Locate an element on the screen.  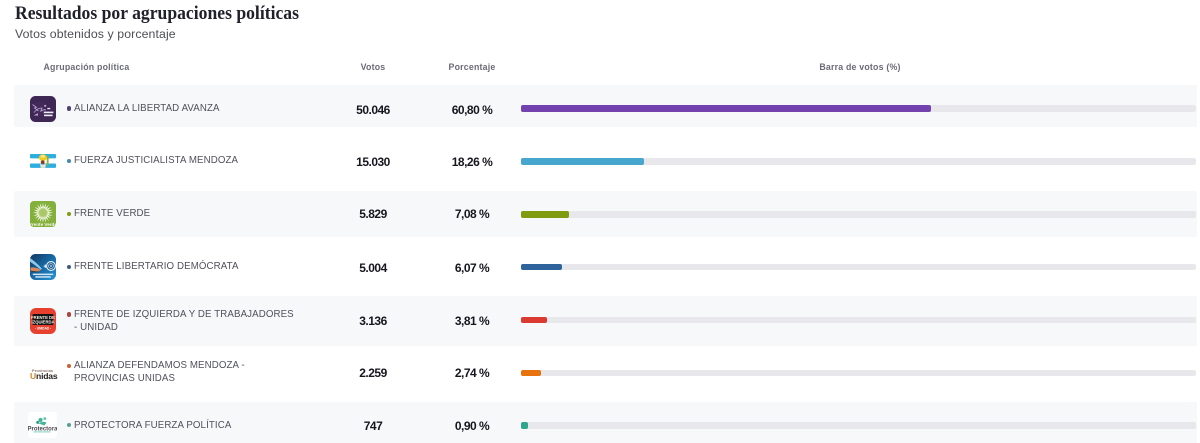
svg-text: IZQUIERDA is located at coordinates (42, 321).